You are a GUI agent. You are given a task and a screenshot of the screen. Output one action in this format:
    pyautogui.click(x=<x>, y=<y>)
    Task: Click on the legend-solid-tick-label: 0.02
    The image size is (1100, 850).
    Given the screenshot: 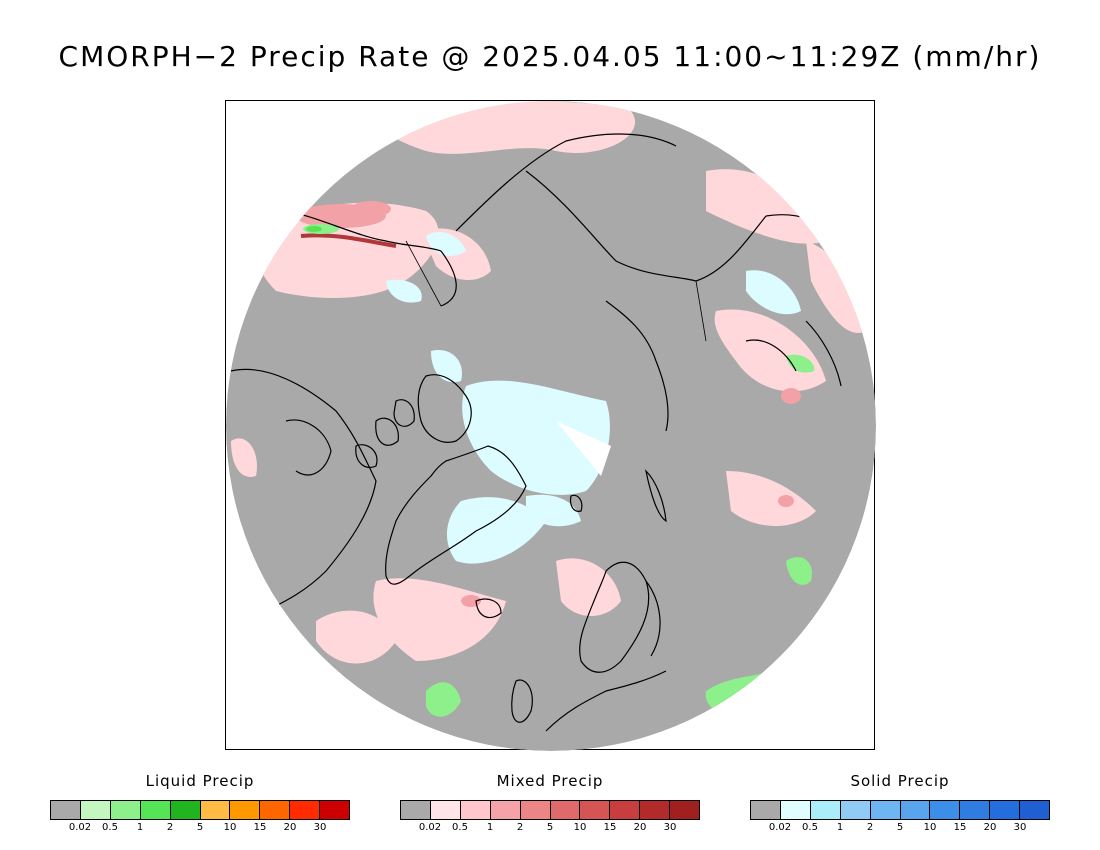 What is the action you would take?
    pyautogui.click(x=780, y=827)
    